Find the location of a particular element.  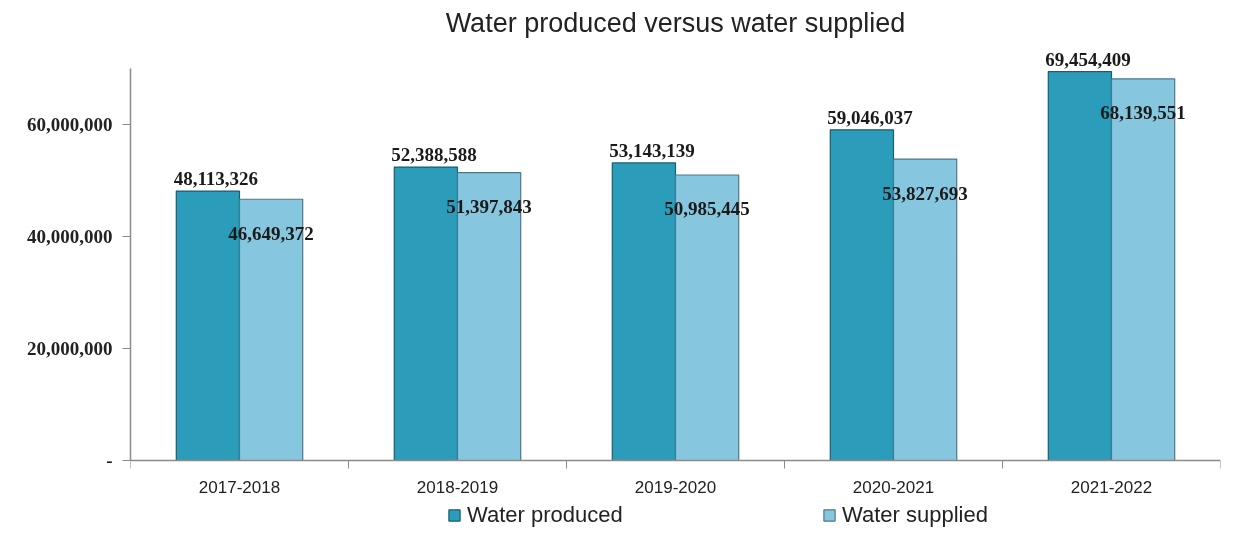

x-tick-label: 2018-2019 is located at coordinates (457, 487).